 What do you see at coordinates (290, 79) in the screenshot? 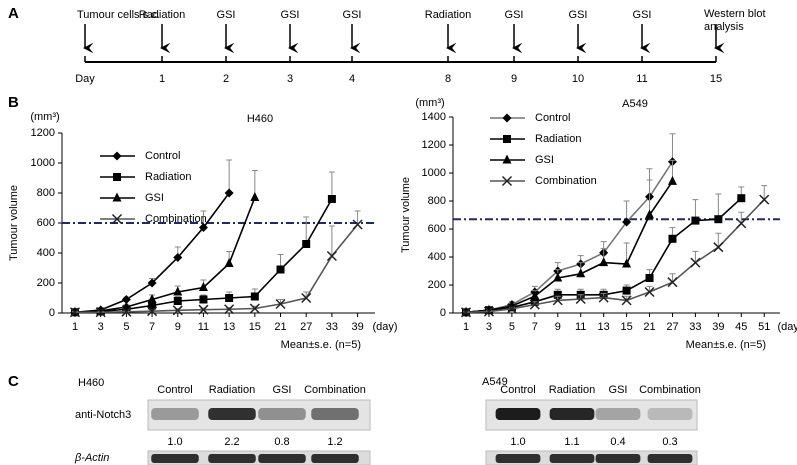
I see `day-label: 3` at bounding box center [290, 79].